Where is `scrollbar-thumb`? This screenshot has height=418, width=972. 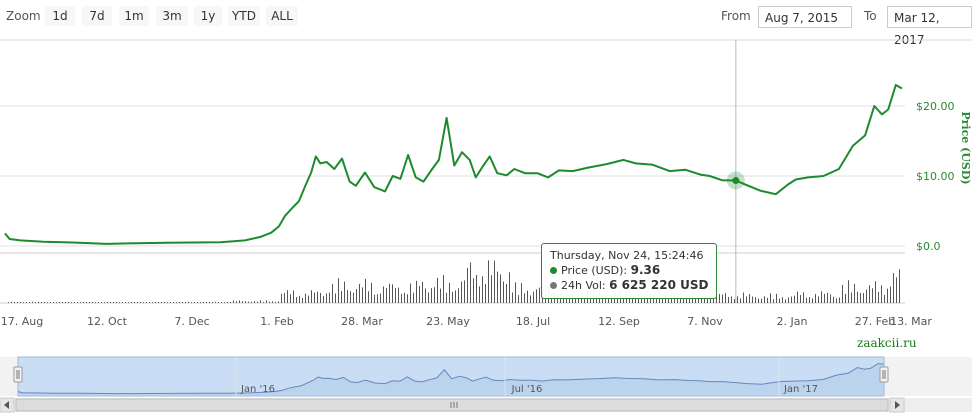
scrollbar-thumb is located at coordinates (452, 405).